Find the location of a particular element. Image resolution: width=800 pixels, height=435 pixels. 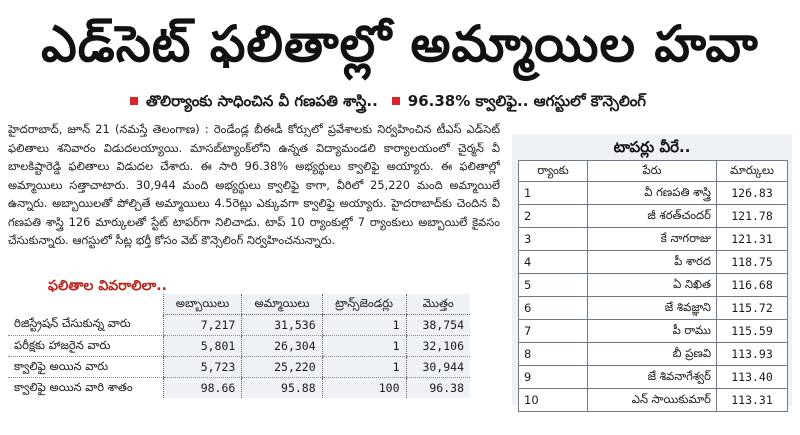

results-header-total: మొత్తం is located at coordinates (437, 304).